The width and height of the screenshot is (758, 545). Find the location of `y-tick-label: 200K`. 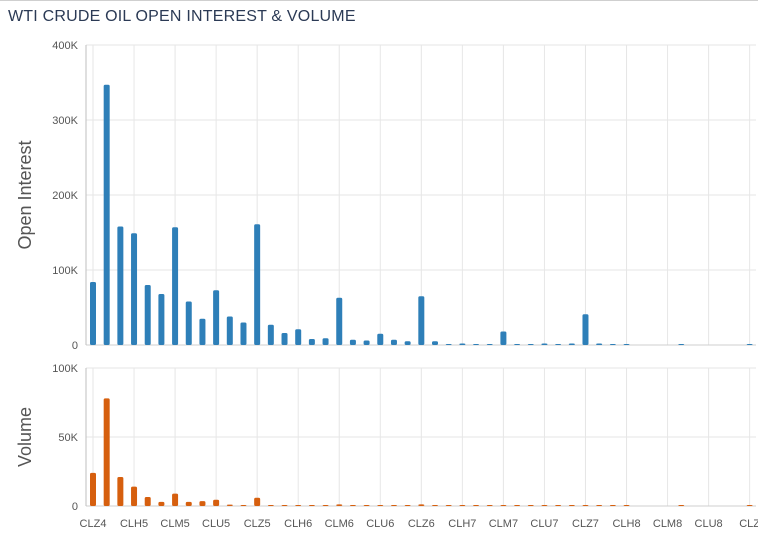

y-tick-label: 200K is located at coordinates (65, 196).